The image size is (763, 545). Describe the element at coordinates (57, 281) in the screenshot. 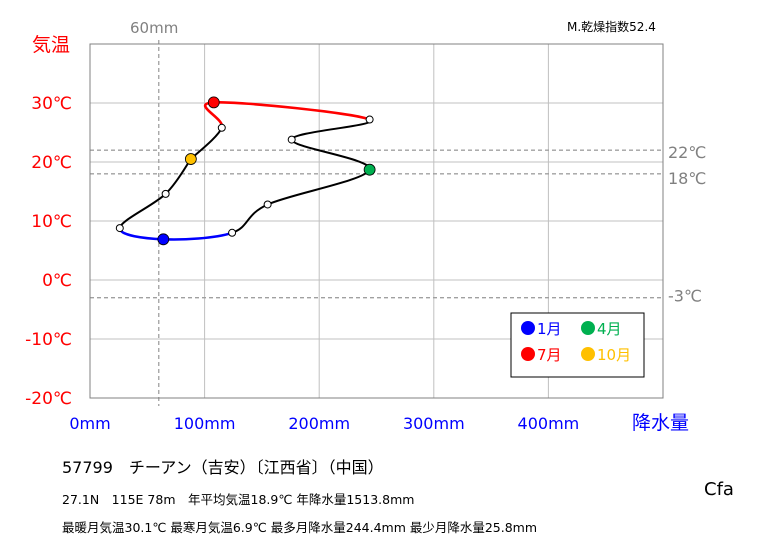

I see `y-tick-label: 0℃` at that location.